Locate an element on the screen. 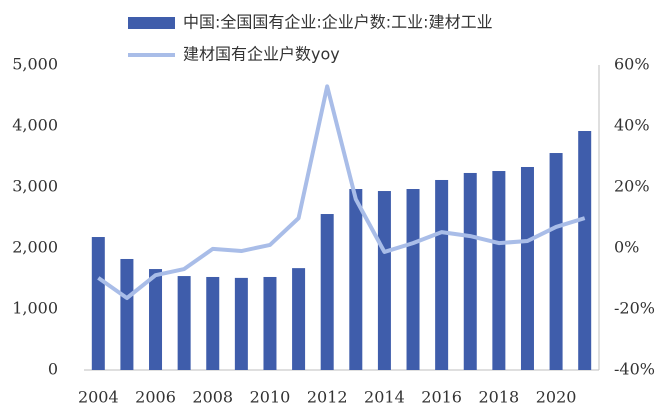  x-tick-label: 2008 is located at coordinates (212, 397).